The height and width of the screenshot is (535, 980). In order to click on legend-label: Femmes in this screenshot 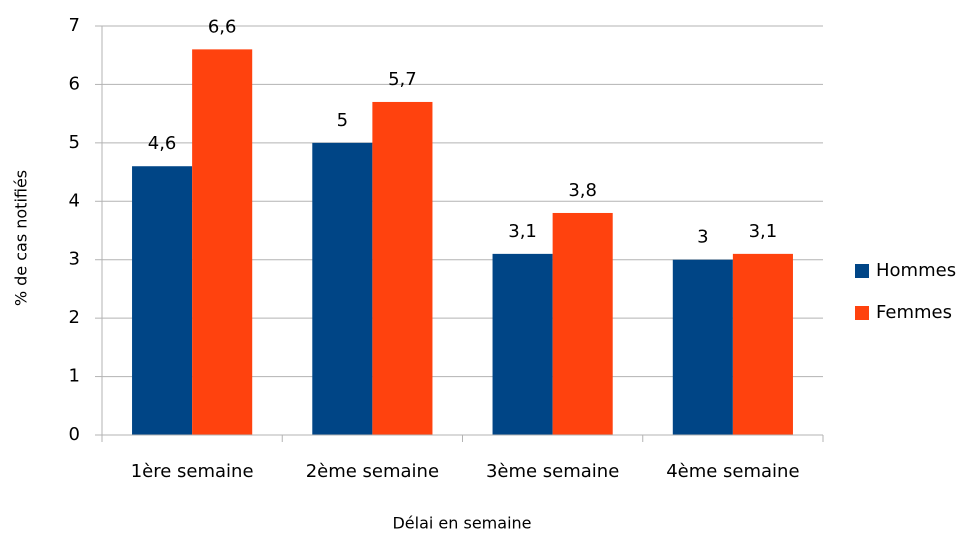, I will do `click(914, 312)`.